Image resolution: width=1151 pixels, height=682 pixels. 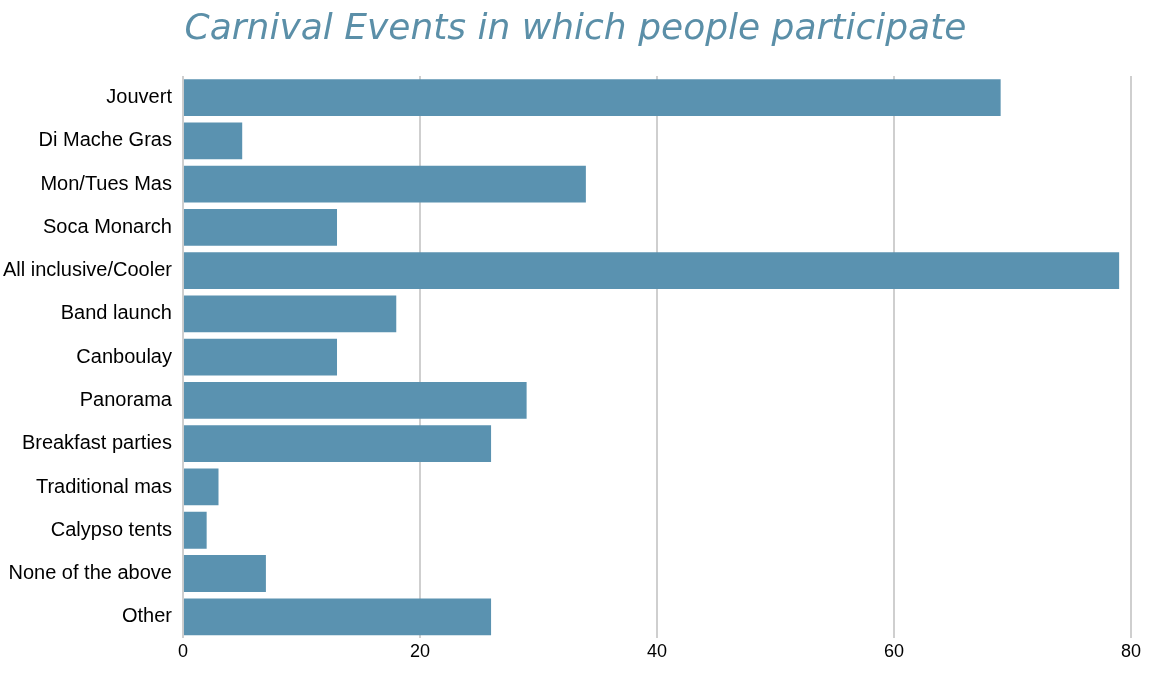 What do you see at coordinates (182, 651) in the screenshot?
I see `x-tick-label: 0` at bounding box center [182, 651].